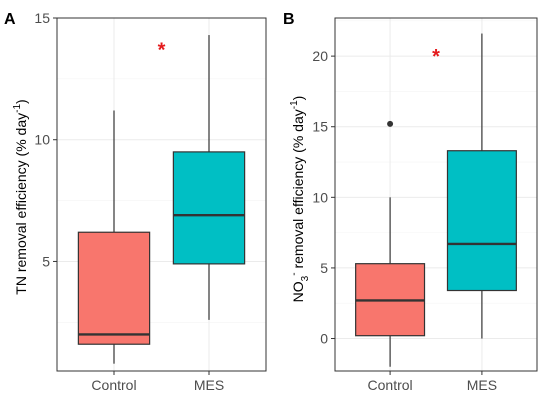 The height and width of the screenshot is (403, 550). Describe the element at coordinates (46, 261) in the screenshot. I see `panel-a-y-tick-label: 5` at that location.